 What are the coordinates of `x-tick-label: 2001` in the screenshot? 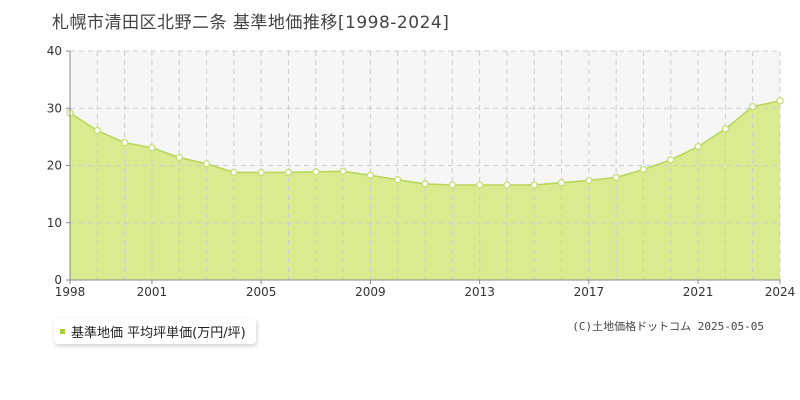 It's located at (152, 292).